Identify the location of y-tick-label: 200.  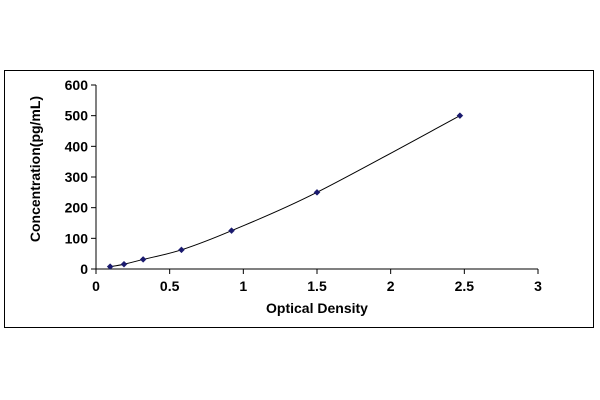
(77, 208).